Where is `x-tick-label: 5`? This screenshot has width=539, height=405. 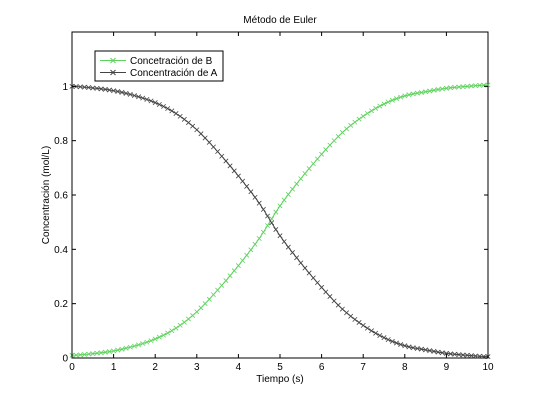 x-tick-label: 5 is located at coordinates (280, 367).